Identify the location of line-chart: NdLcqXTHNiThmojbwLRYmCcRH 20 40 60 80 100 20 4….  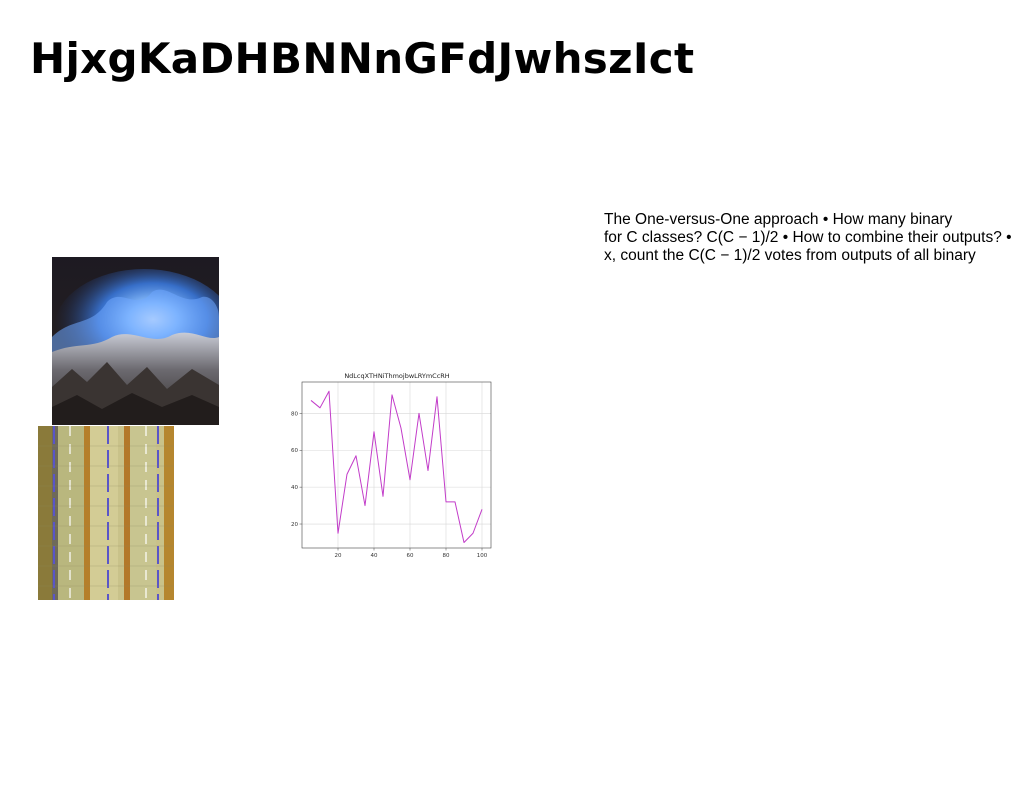
(390, 464).